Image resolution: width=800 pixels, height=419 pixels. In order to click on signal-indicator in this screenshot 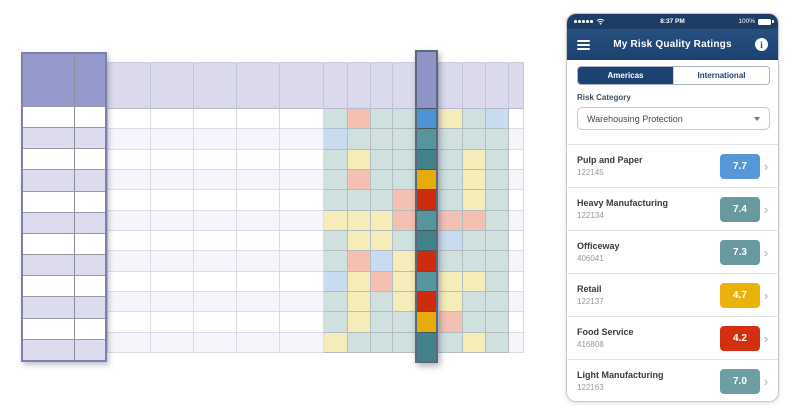, I will do `click(589, 21)`.